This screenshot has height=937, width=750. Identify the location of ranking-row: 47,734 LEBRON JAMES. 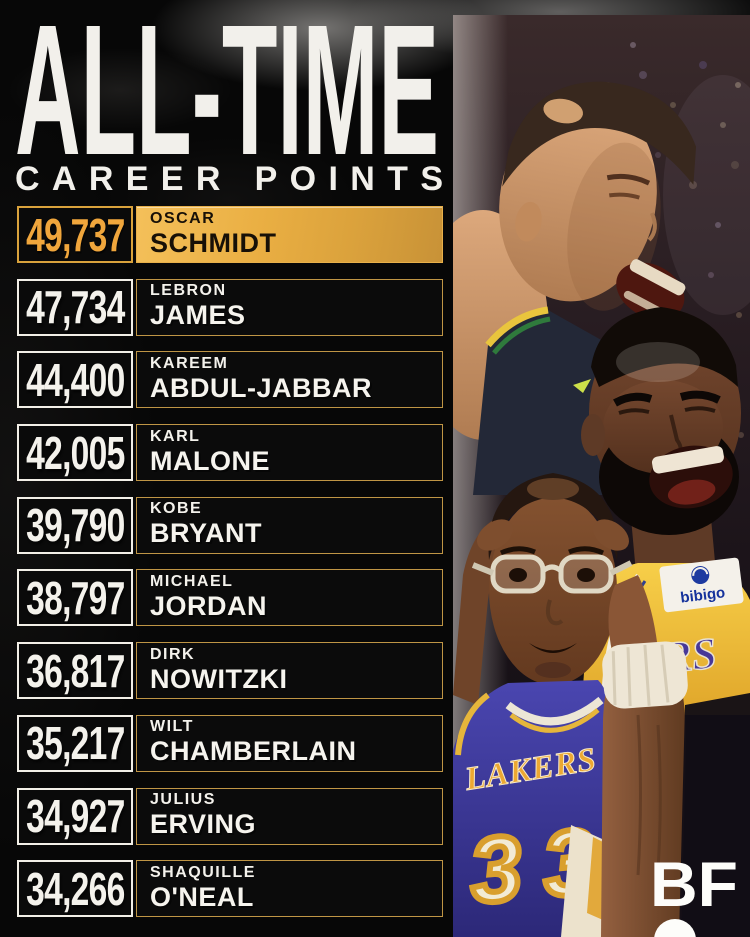
(230, 307).